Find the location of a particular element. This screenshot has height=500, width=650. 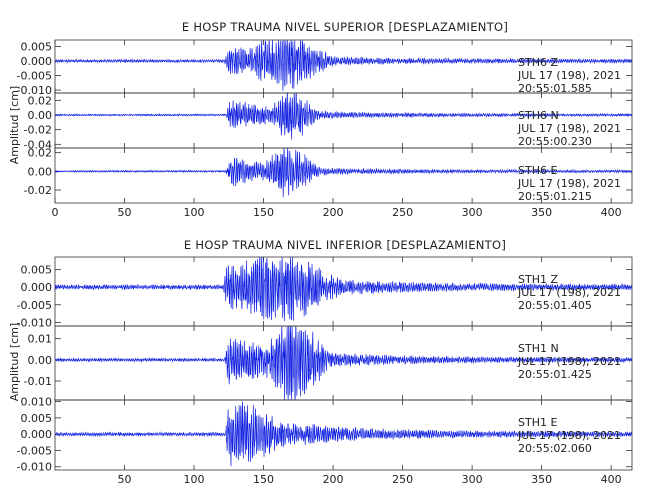

time-label: 20:55:01.585 is located at coordinates (555, 88).